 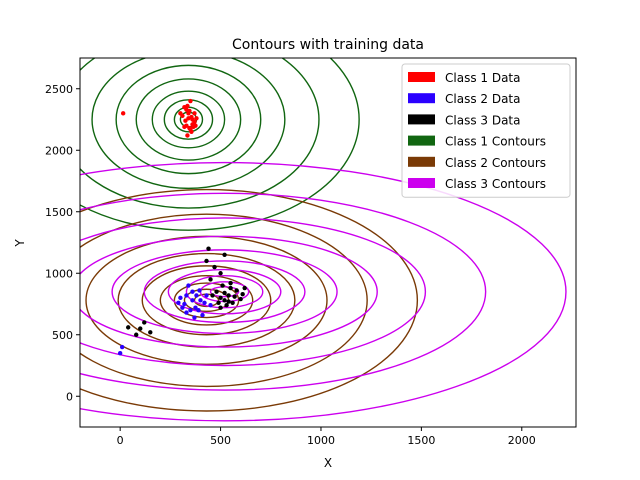 I want to click on x-tick-label: 1000, so click(x=321, y=440).